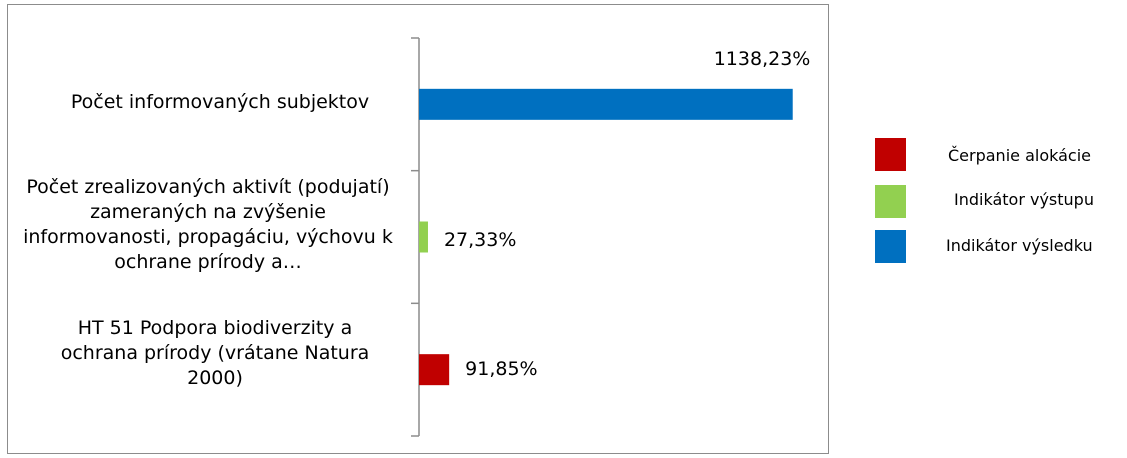 This screenshot has width=1127, height=458. What do you see at coordinates (415, 237) in the screenshot?
I see `category-axis` at bounding box center [415, 237].